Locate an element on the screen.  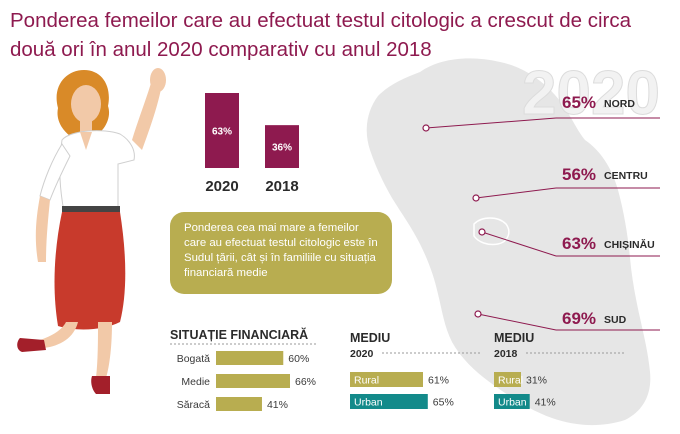
year-bar-value: 36% is located at coordinates (282, 148).